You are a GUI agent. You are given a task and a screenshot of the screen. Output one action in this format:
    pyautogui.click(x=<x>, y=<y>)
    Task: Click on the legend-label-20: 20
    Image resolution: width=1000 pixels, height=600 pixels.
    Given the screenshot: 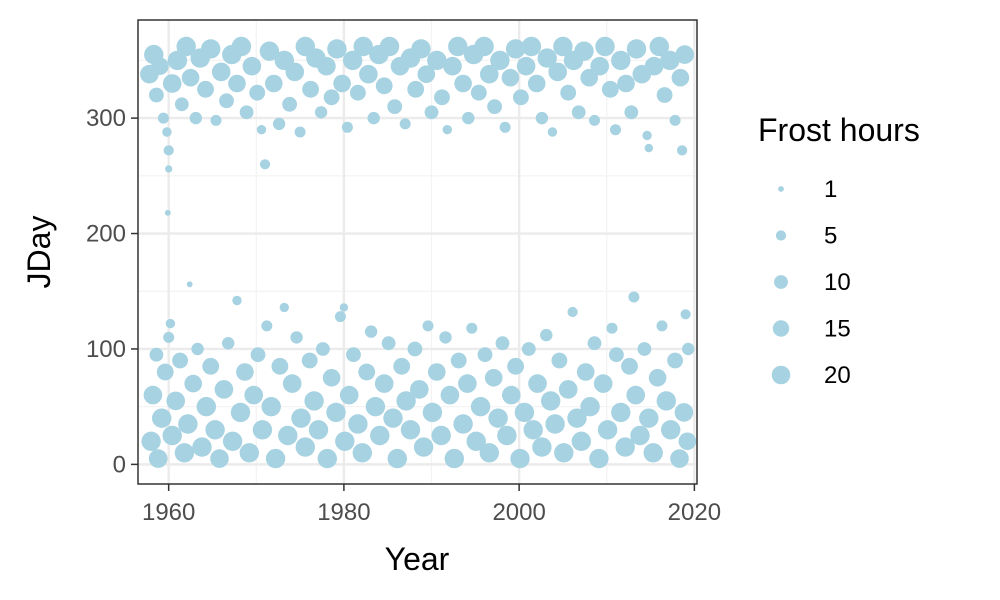 What is the action you would take?
    pyautogui.click(x=837, y=375)
    